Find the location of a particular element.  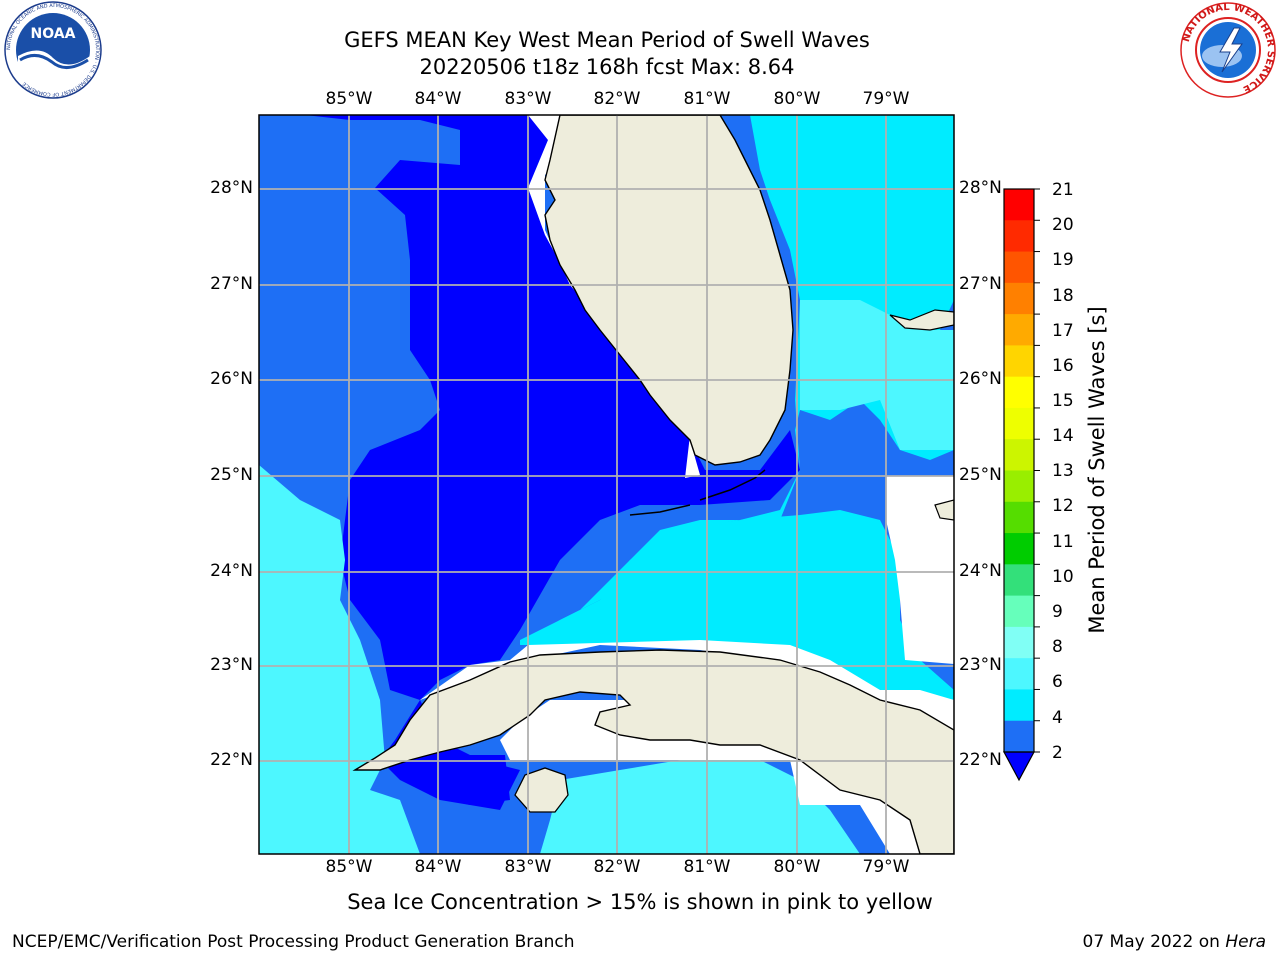

lat-label-left: 28°N is located at coordinates (231, 188).